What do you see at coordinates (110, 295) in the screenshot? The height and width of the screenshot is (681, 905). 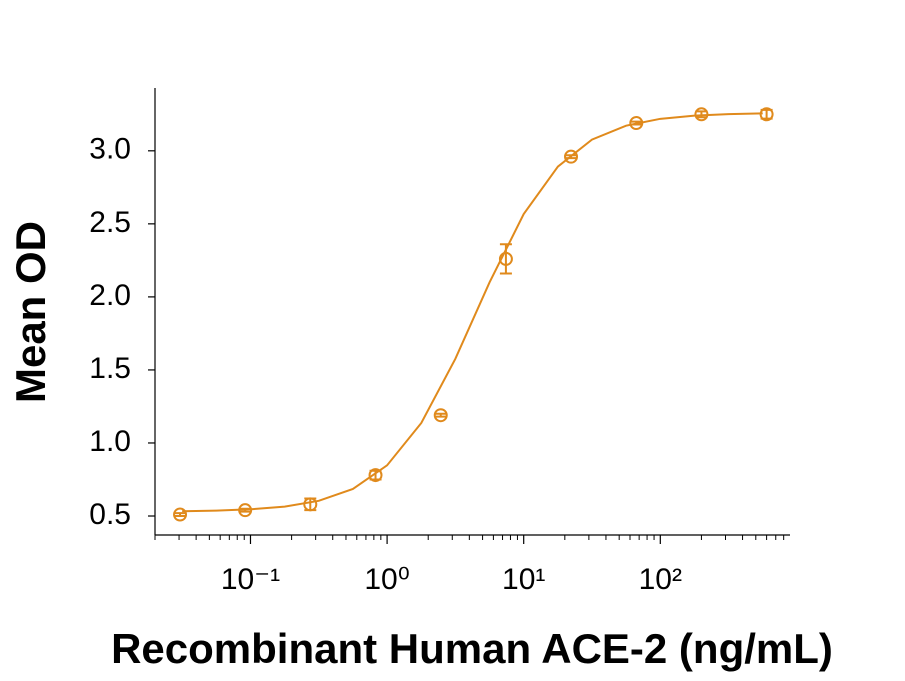 I see `y-tick-label: 2.0` at bounding box center [110, 295].